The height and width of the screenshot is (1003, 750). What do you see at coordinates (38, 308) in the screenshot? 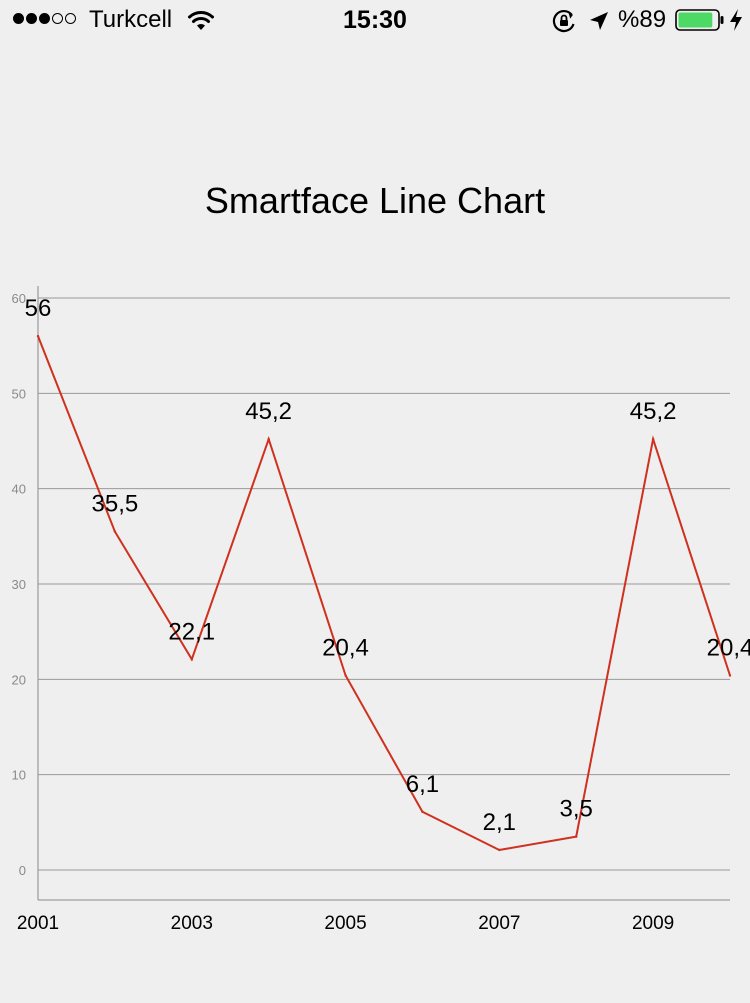
I see `data-label: 56` at bounding box center [38, 308].